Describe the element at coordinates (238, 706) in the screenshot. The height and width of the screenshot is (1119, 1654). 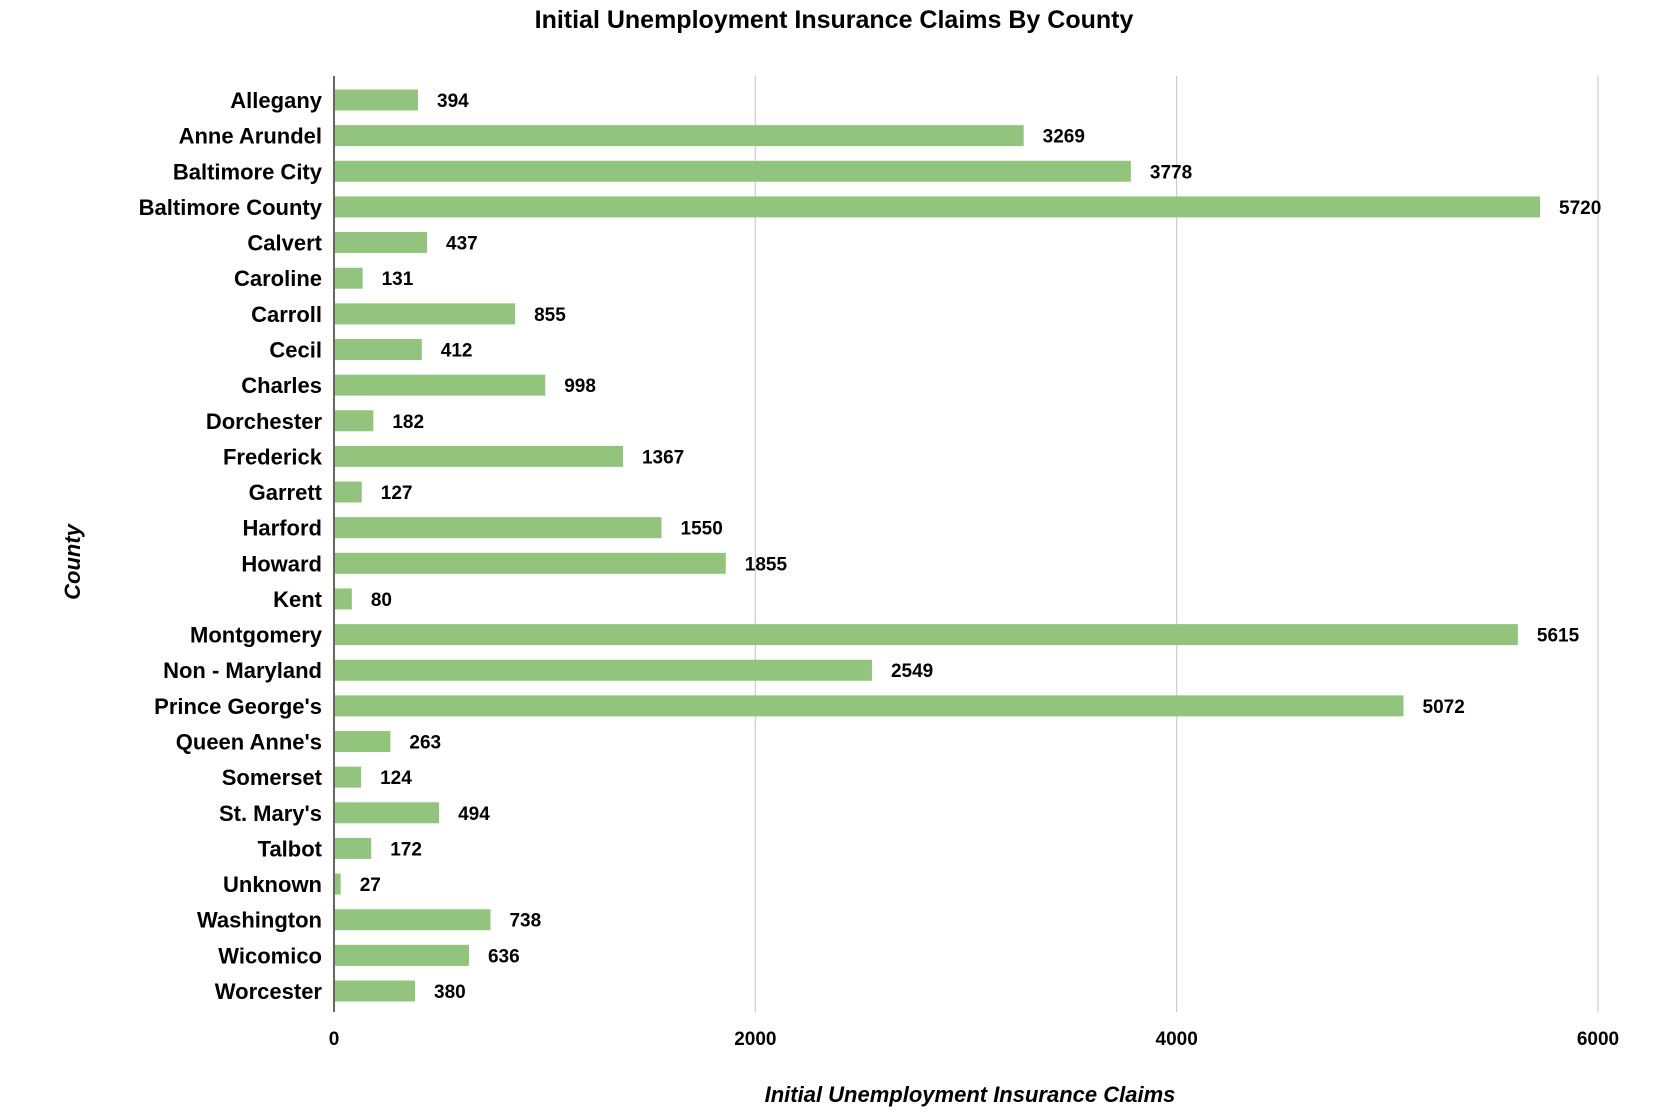
I see `y-tick-label: Prince George's` at that location.